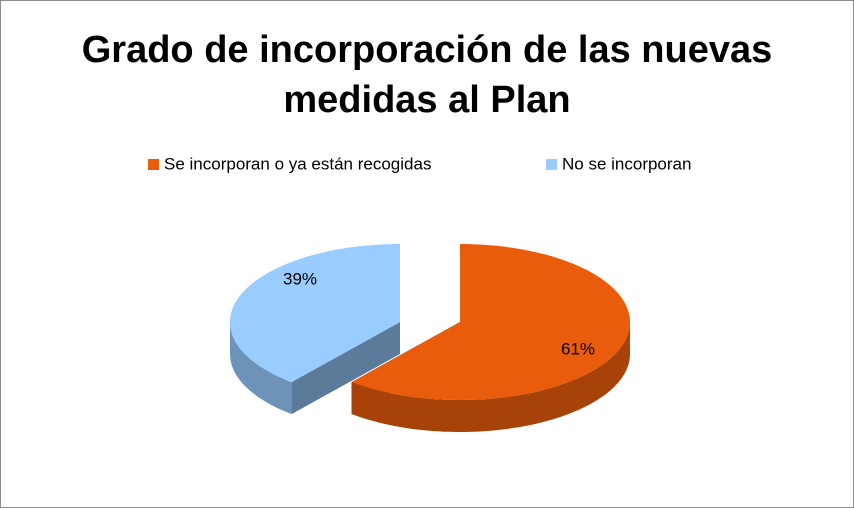 The image size is (854, 508). Describe the element at coordinates (626, 163) in the screenshot. I see `legend-label: No se incorporan` at that location.